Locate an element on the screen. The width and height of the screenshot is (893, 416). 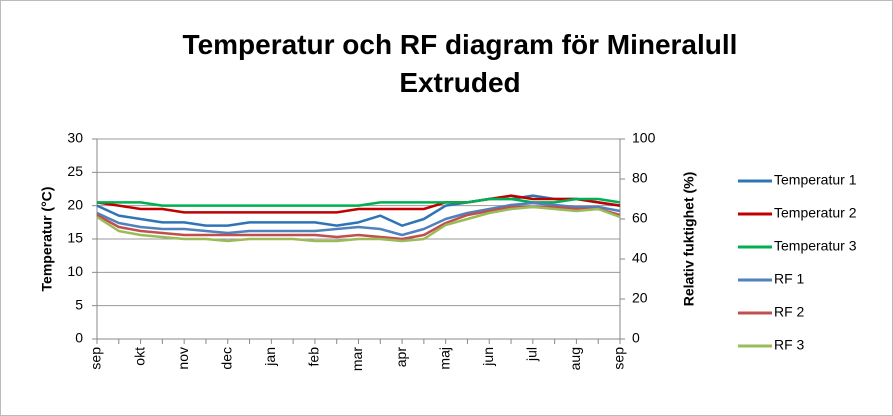
legend-label: RF 1 is located at coordinates (789, 279).